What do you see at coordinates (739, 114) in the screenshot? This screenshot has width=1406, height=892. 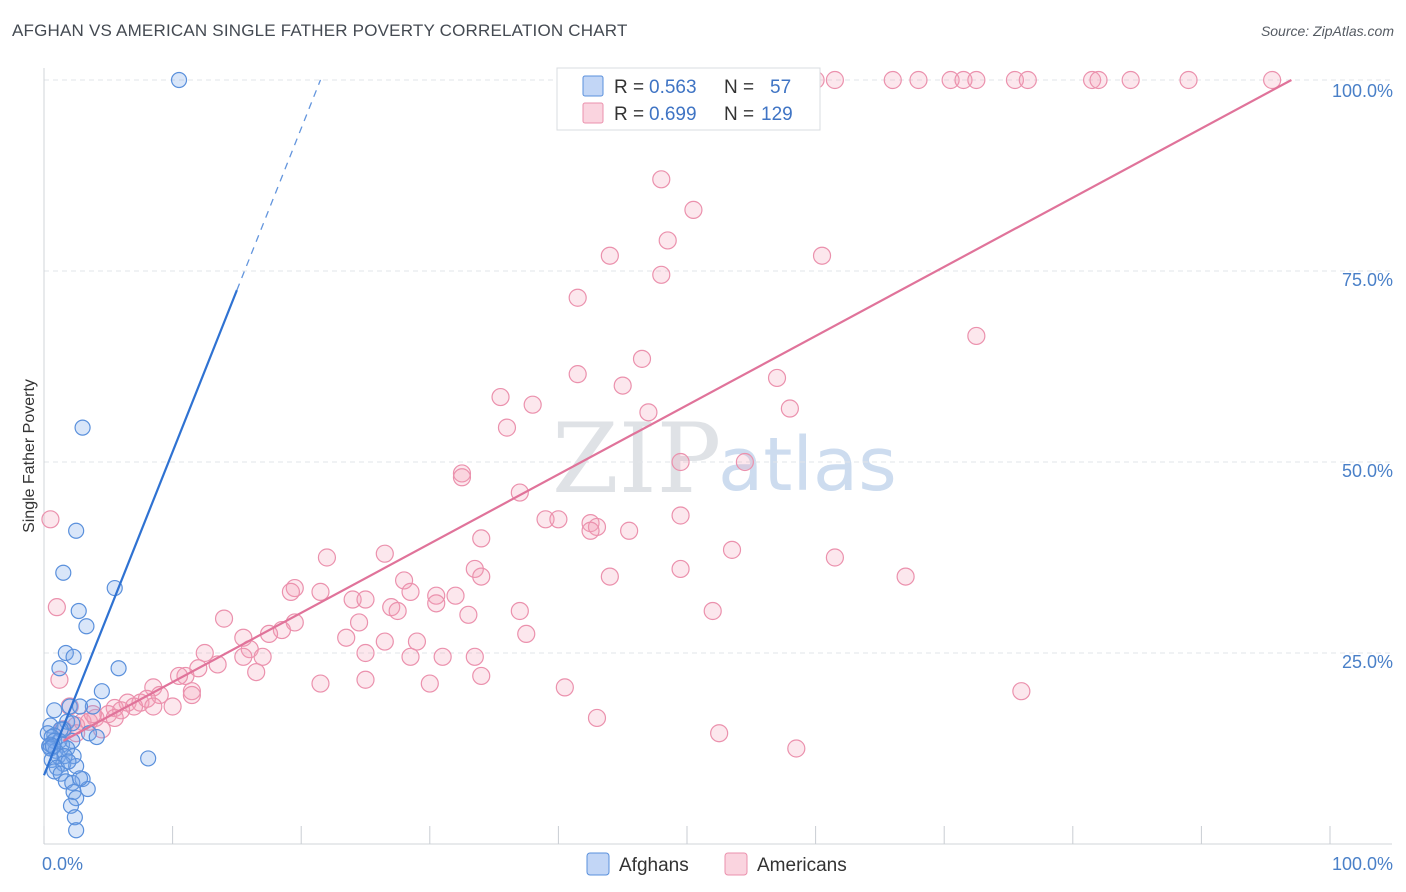 I see `legend-n-label-americans: N =` at bounding box center [739, 114].